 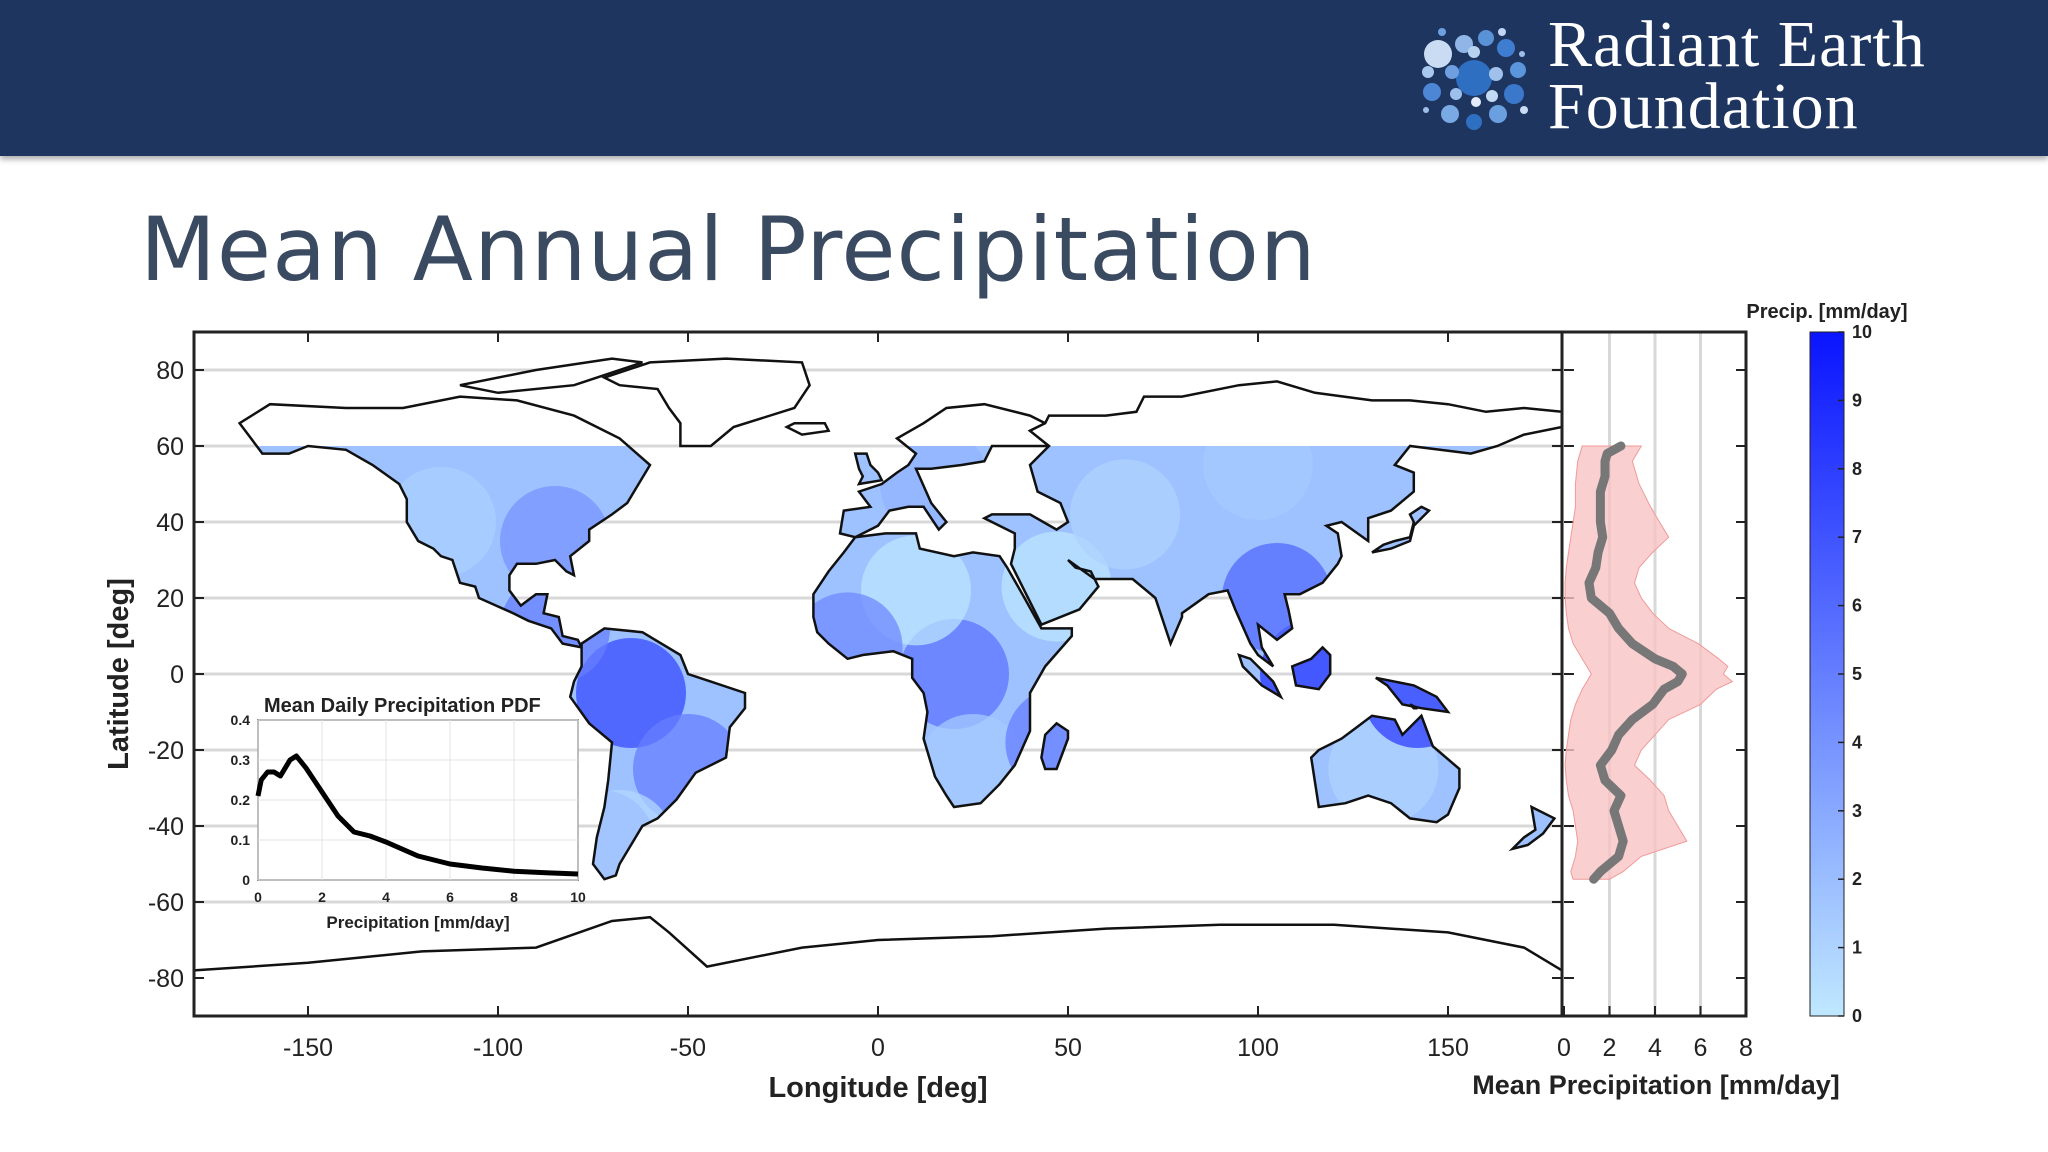 What do you see at coordinates (1857, 469) in the screenshot?
I see `colorbar-tick-label: 8` at bounding box center [1857, 469].